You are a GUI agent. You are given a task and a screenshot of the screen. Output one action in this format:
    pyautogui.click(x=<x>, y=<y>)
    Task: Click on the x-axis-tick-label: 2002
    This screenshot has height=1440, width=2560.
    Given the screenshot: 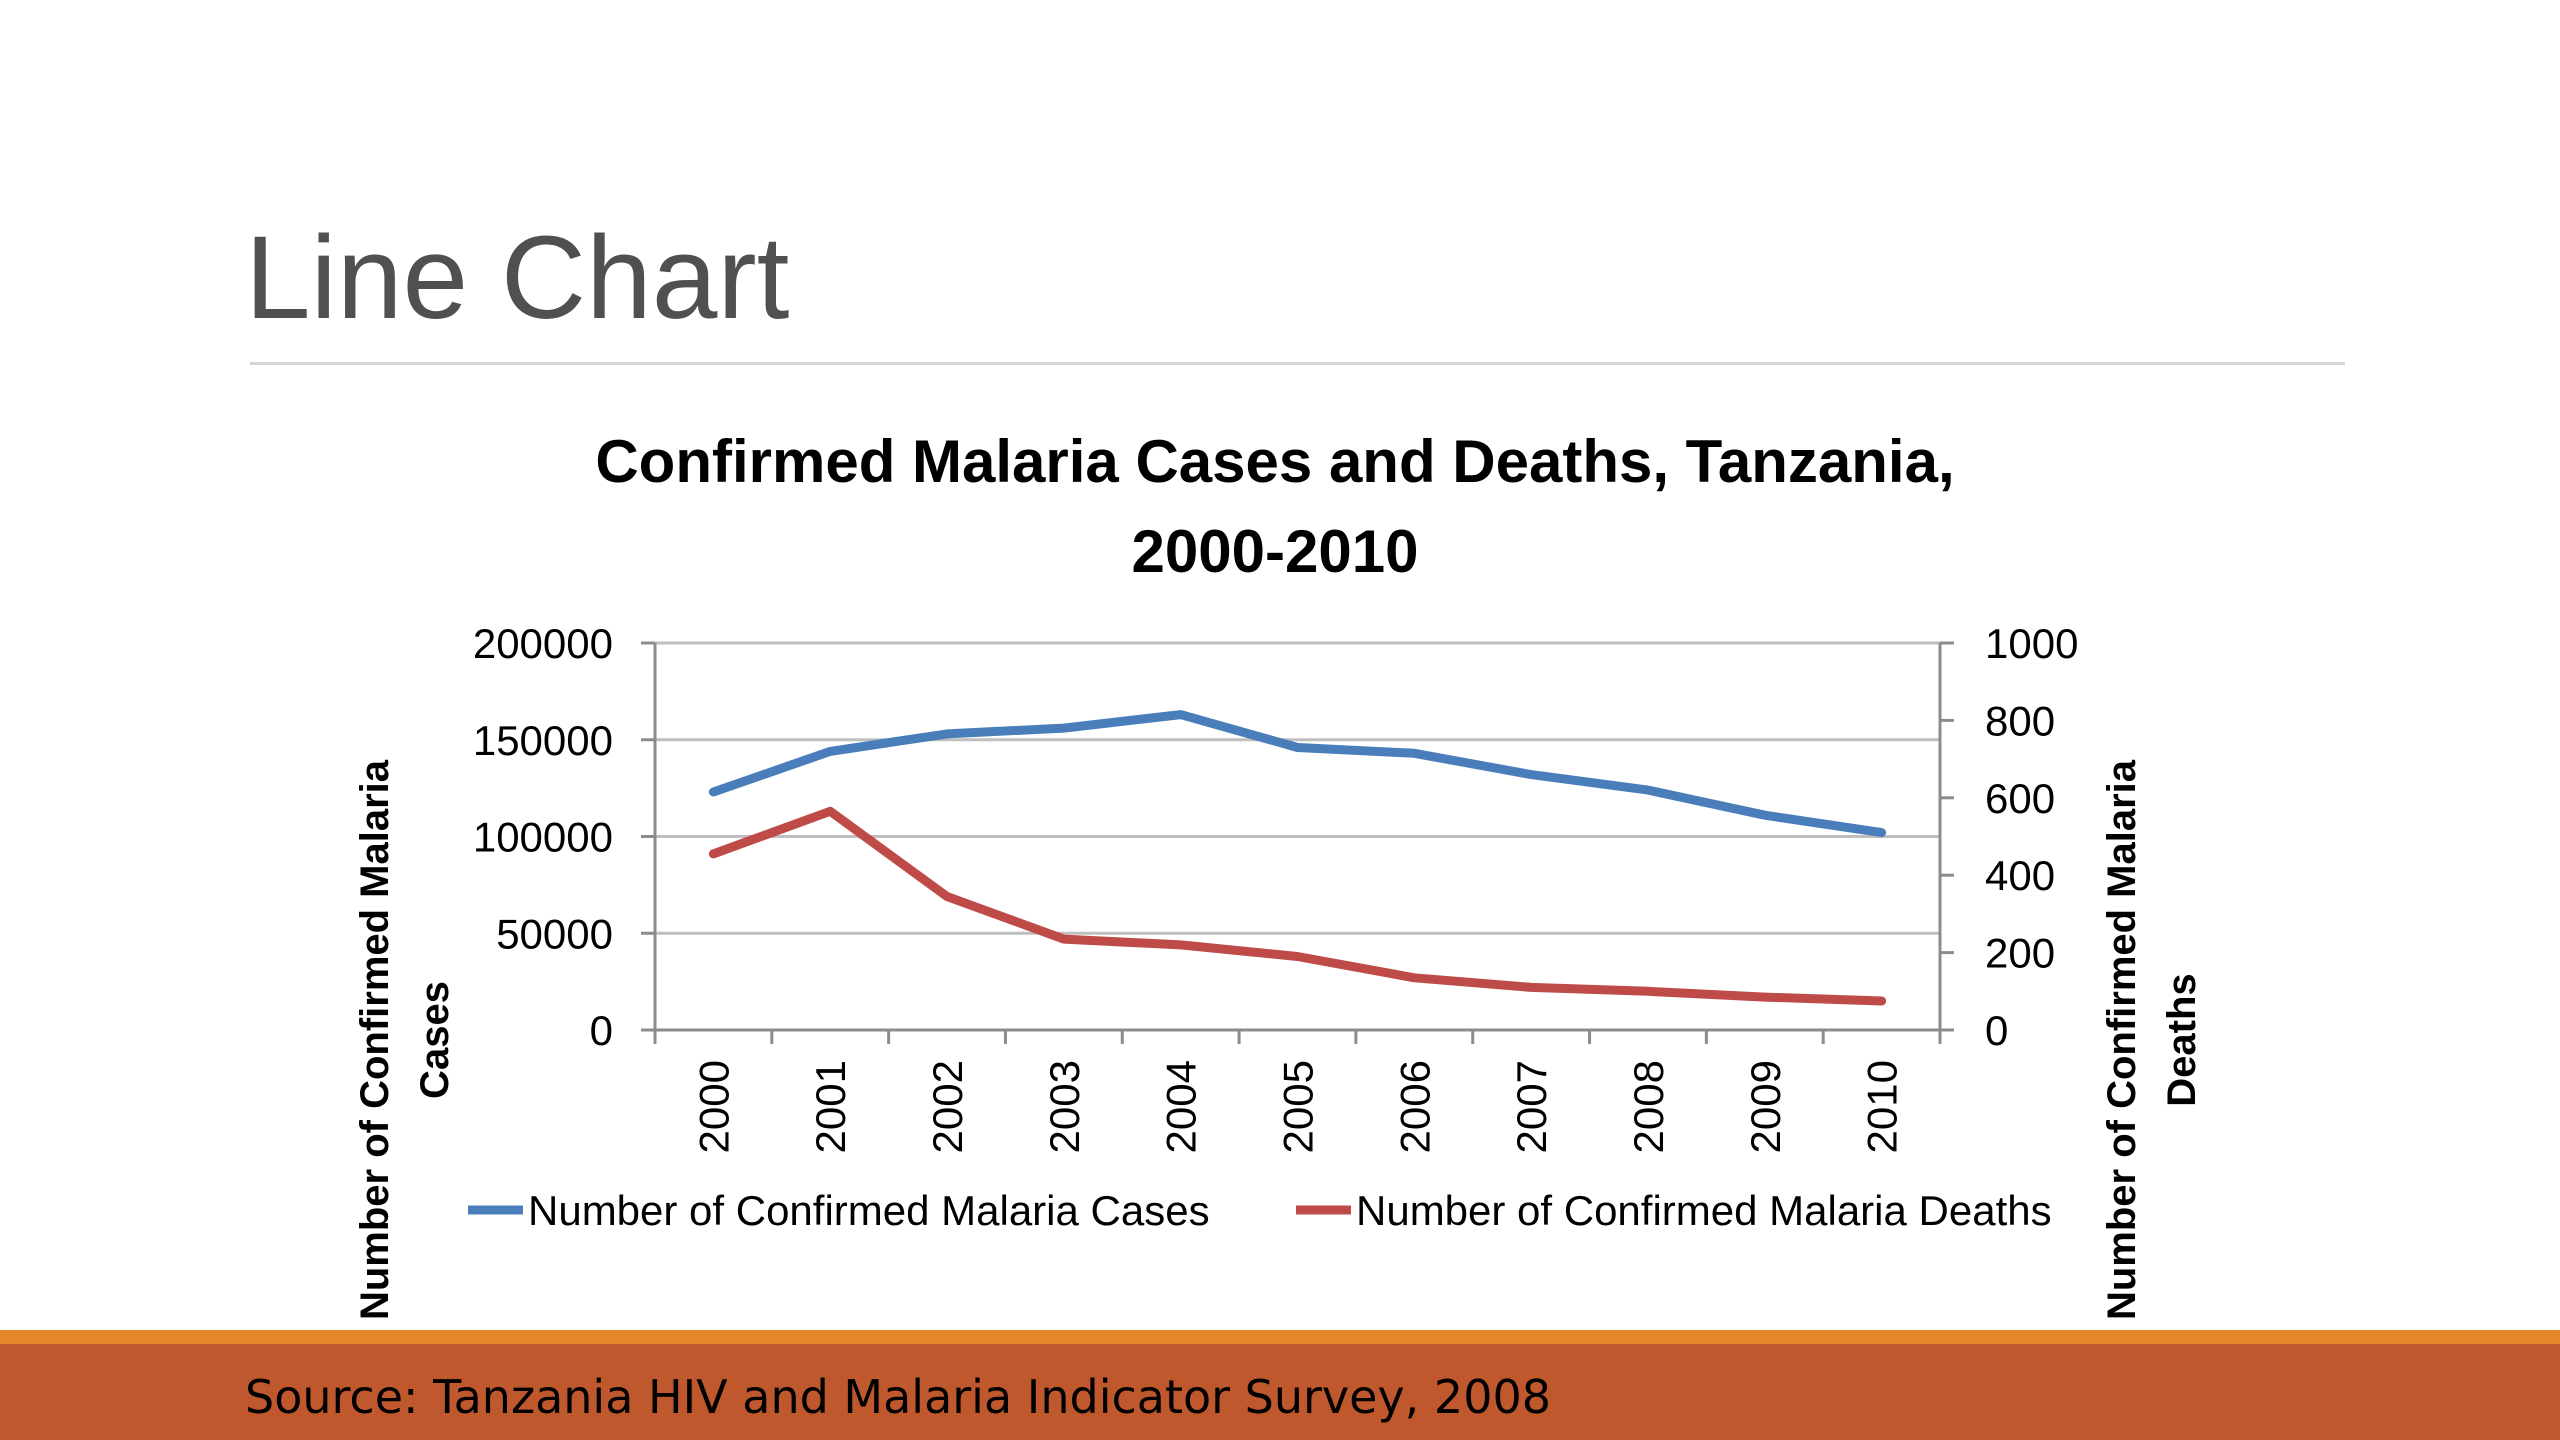 What is the action you would take?
    pyautogui.click(x=947, y=1106)
    